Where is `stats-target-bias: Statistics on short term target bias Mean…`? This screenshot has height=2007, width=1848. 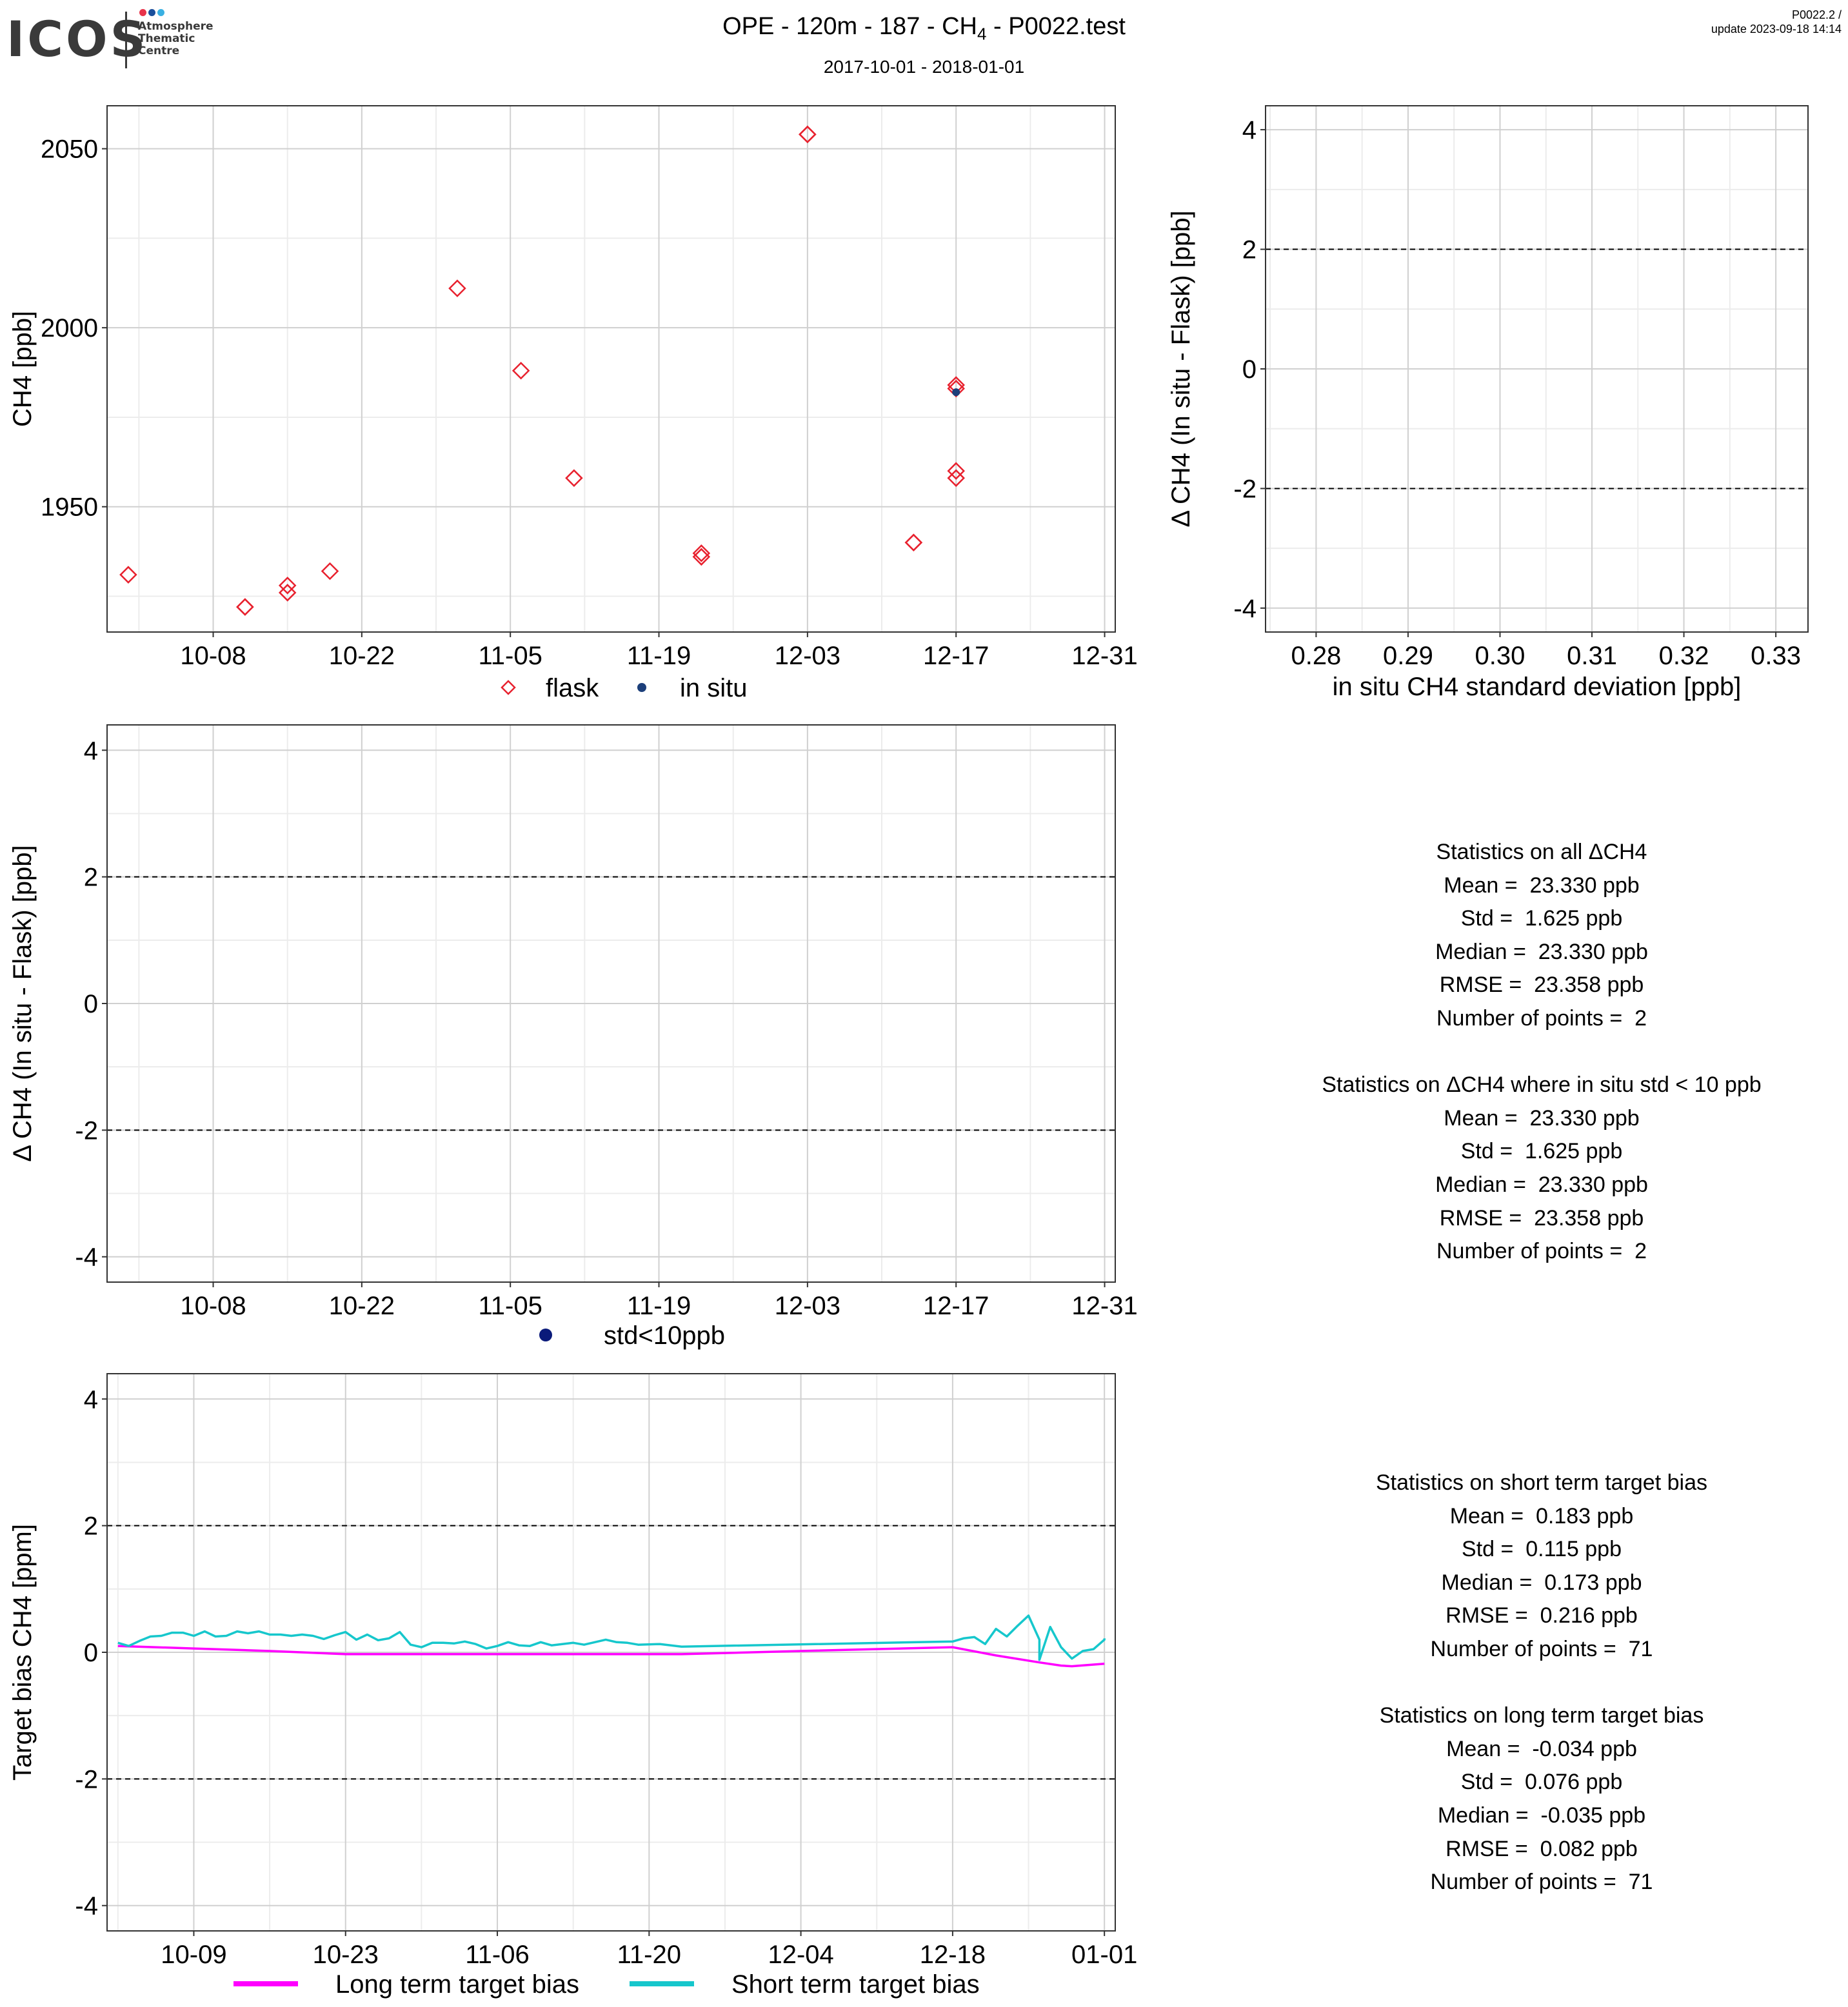
stats-target-bias: Statistics on short term target bias Mean… is located at coordinates (1542, 1683).